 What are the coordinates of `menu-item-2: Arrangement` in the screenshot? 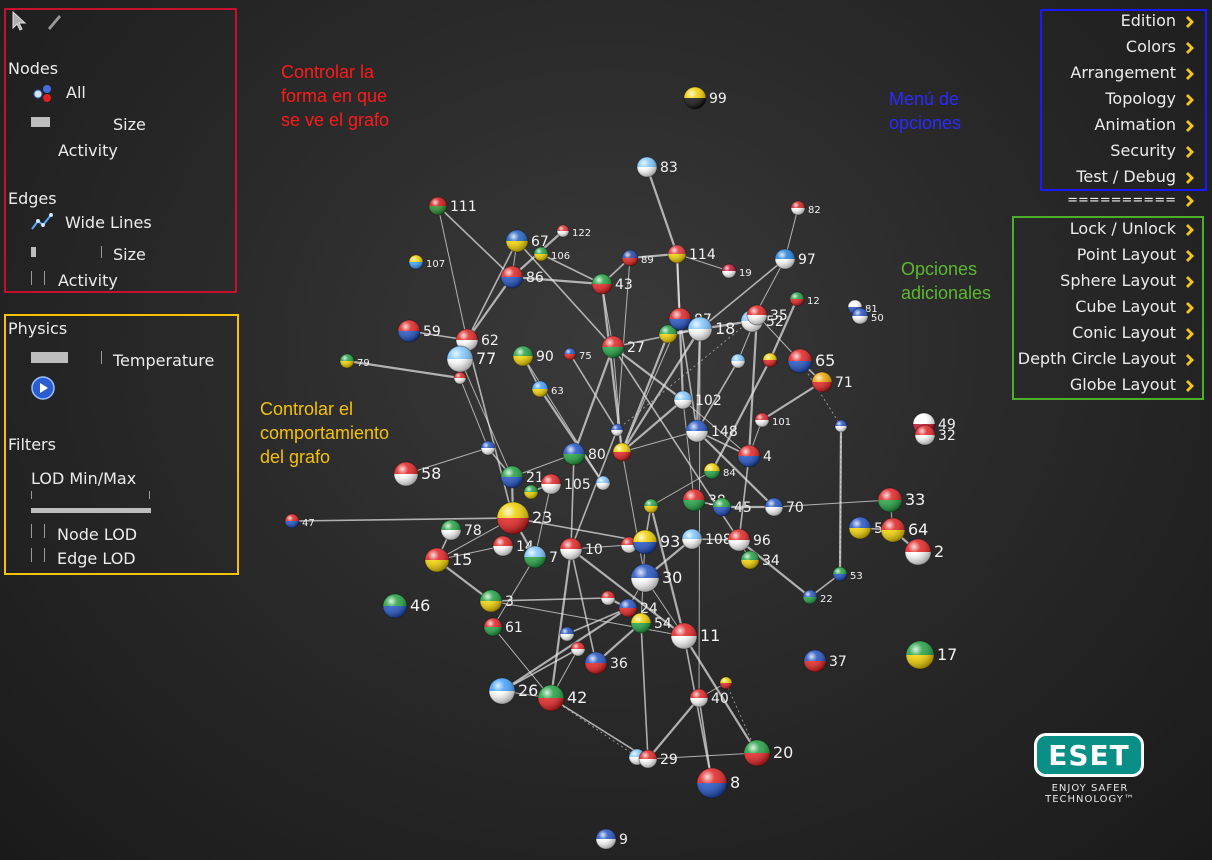 It's located at (1123, 72).